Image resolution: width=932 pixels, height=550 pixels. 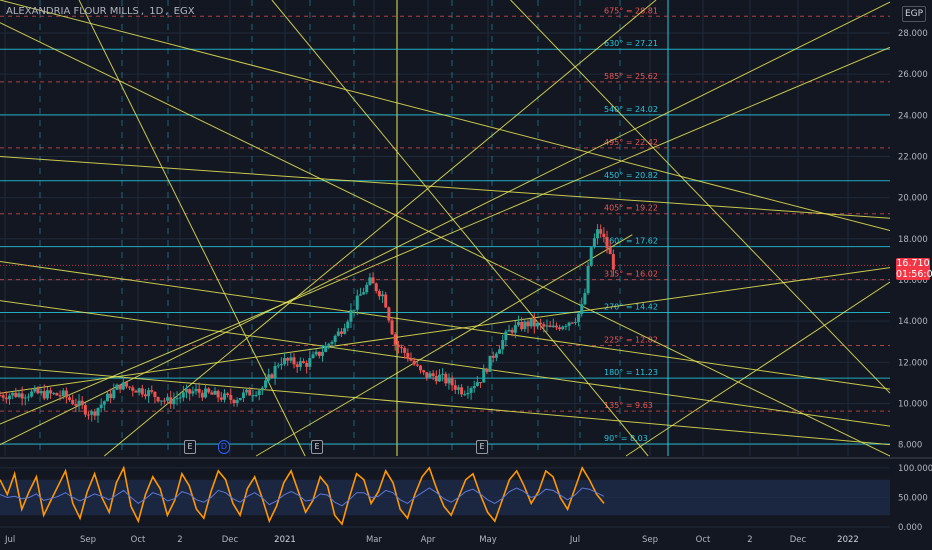 I want to click on gann-level-label: 360° = 17.62, so click(x=631, y=241).